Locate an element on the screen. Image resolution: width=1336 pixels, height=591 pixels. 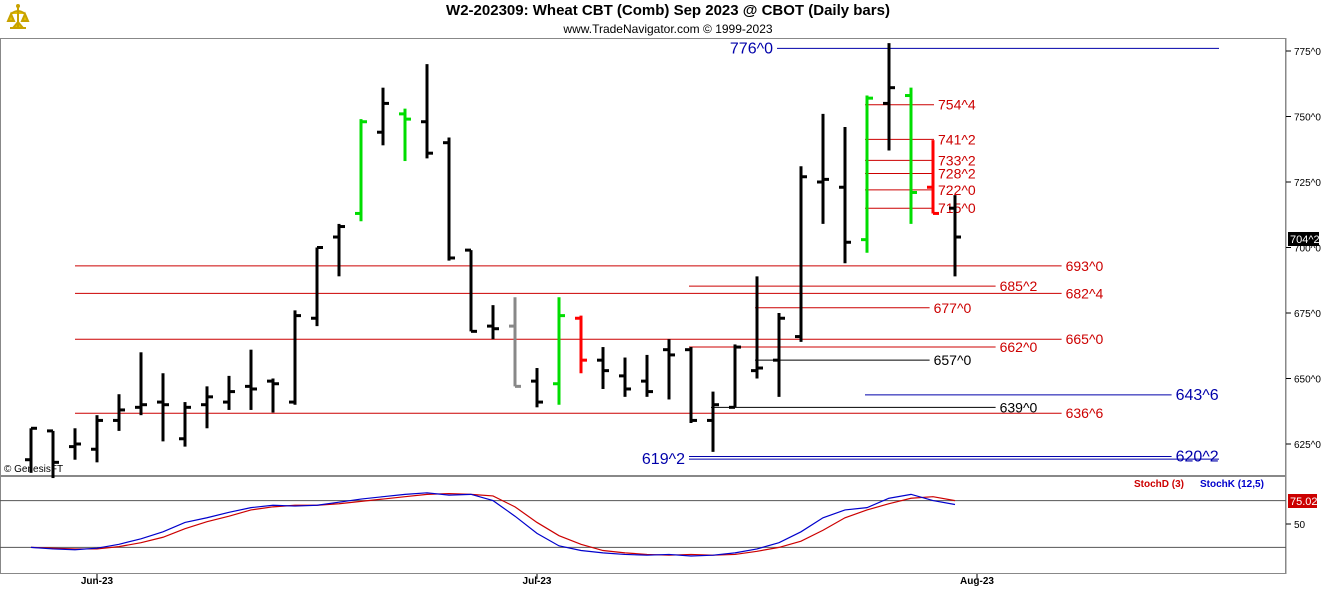
level-label: 685^2 is located at coordinates (1019, 286).